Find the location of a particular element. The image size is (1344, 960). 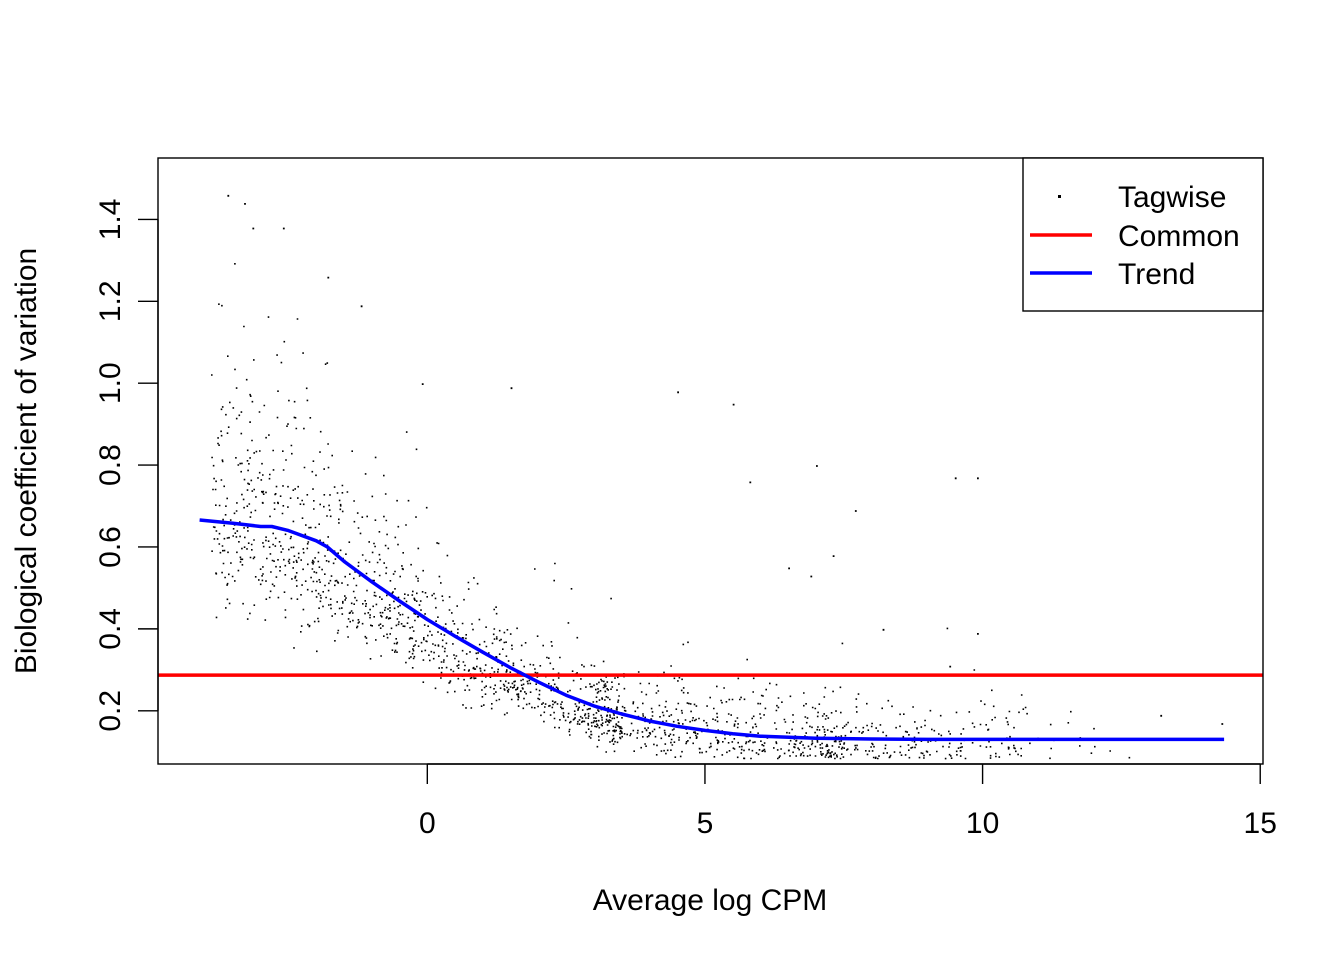

y-axis-label: Biological coefficient of variation is located at coordinates (26, 461).